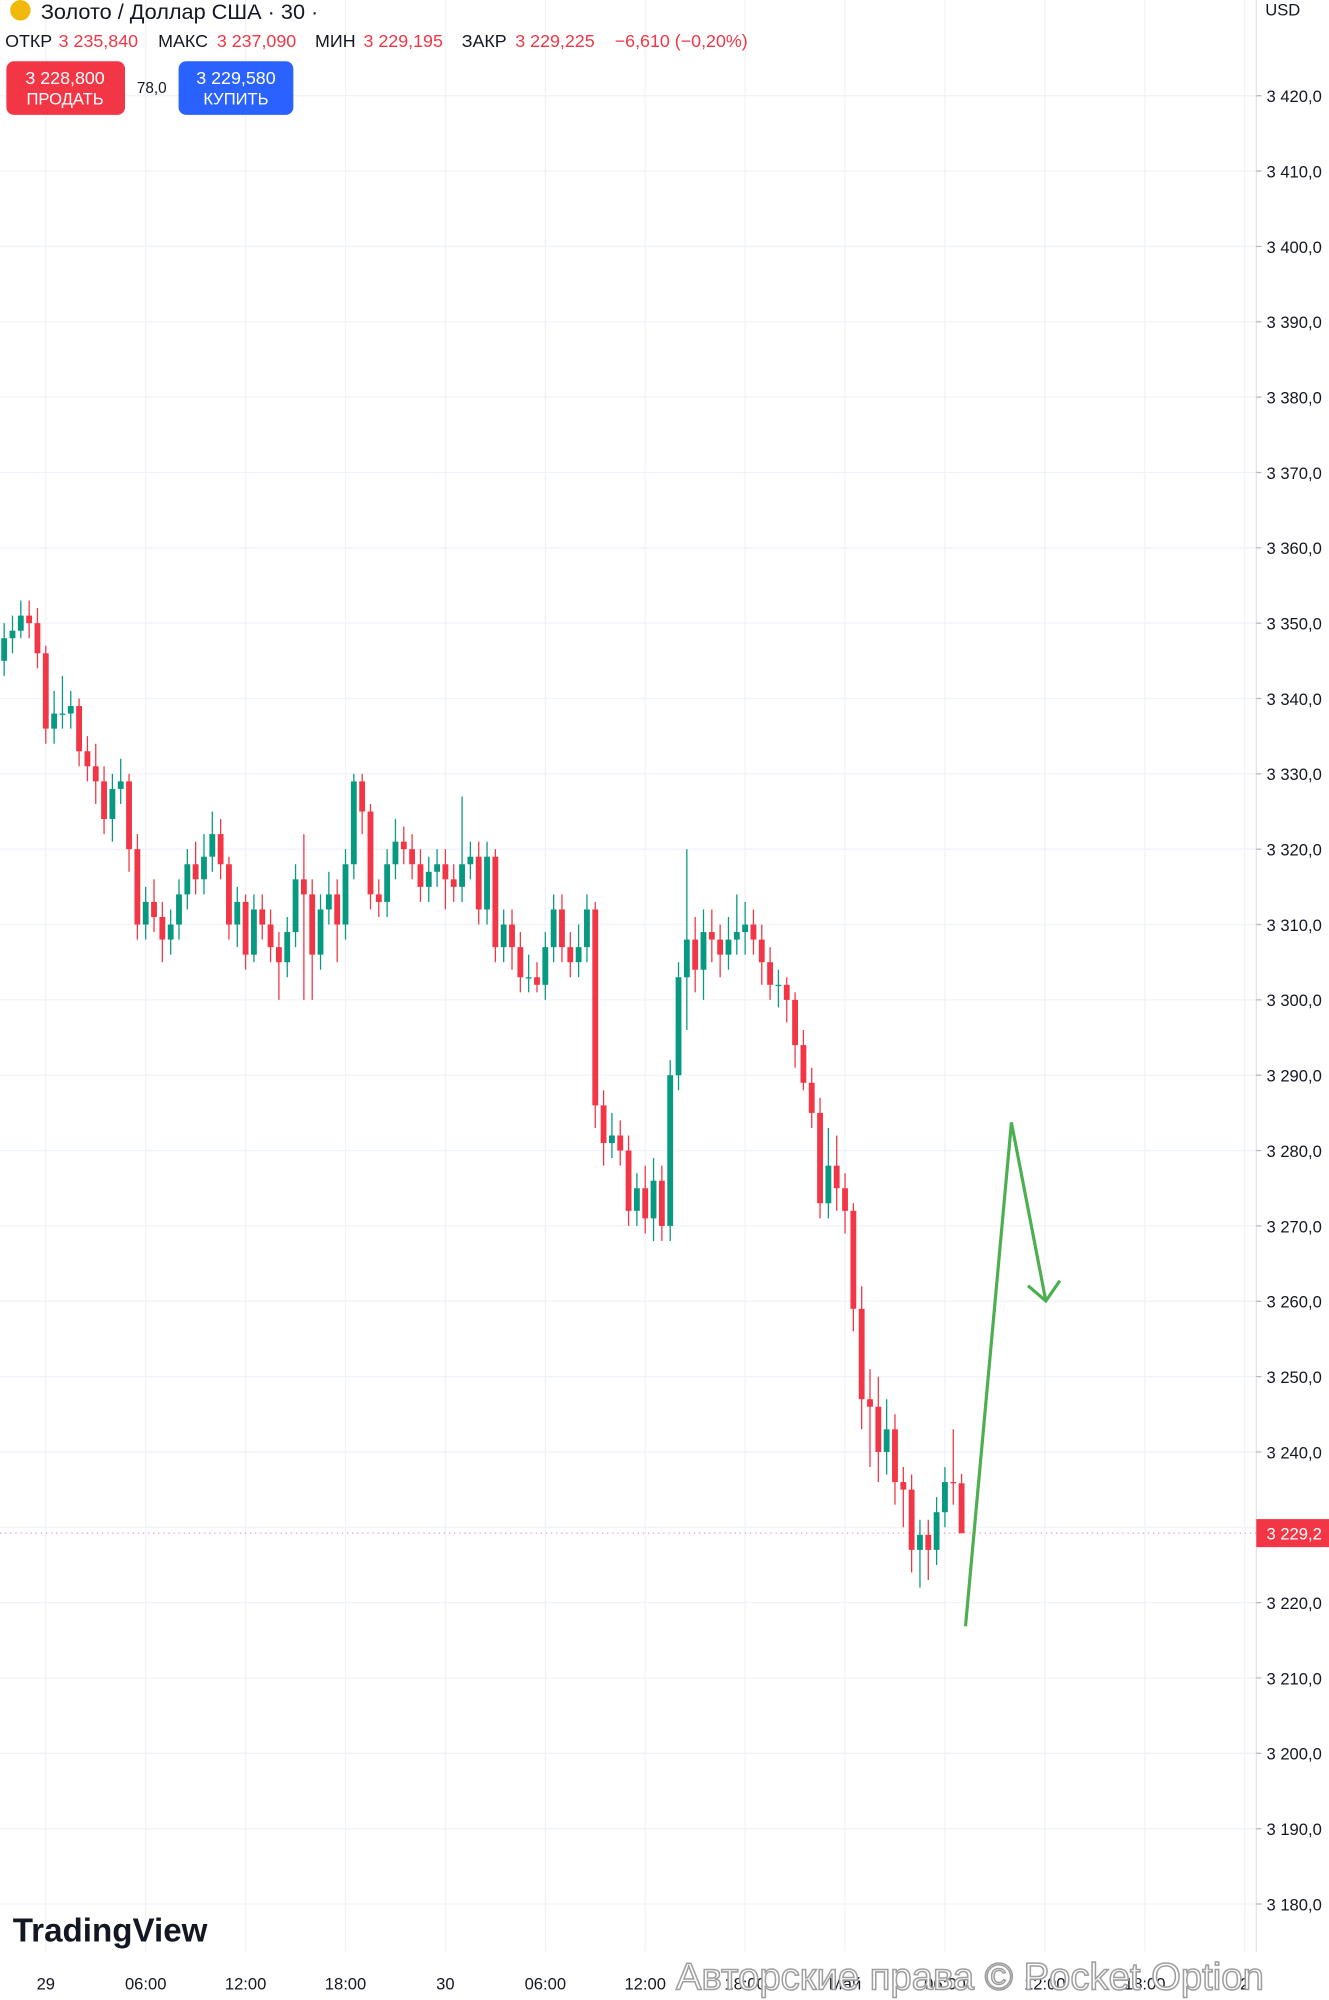 This screenshot has height=2000, width=1329. Describe the element at coordinates (64, 78) in the screenshot. I see `sell-price: 3 228,800` at that location.